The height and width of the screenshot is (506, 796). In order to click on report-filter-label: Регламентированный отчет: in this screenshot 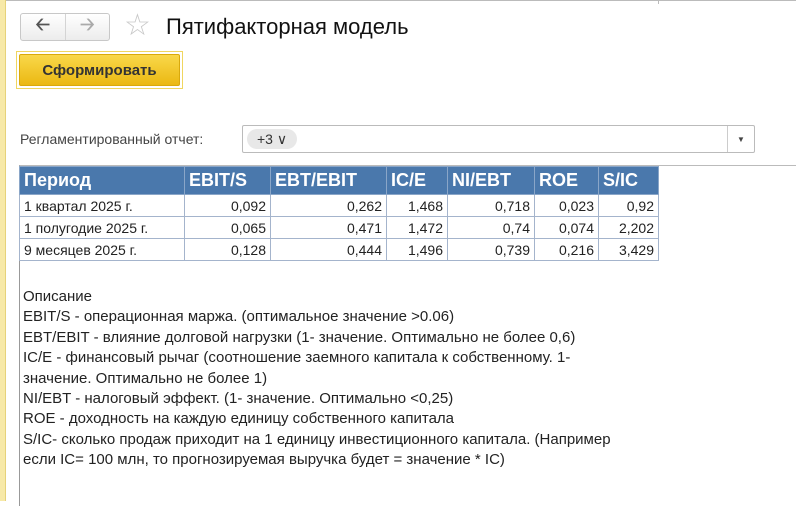, I will do `click(112, 139)`.